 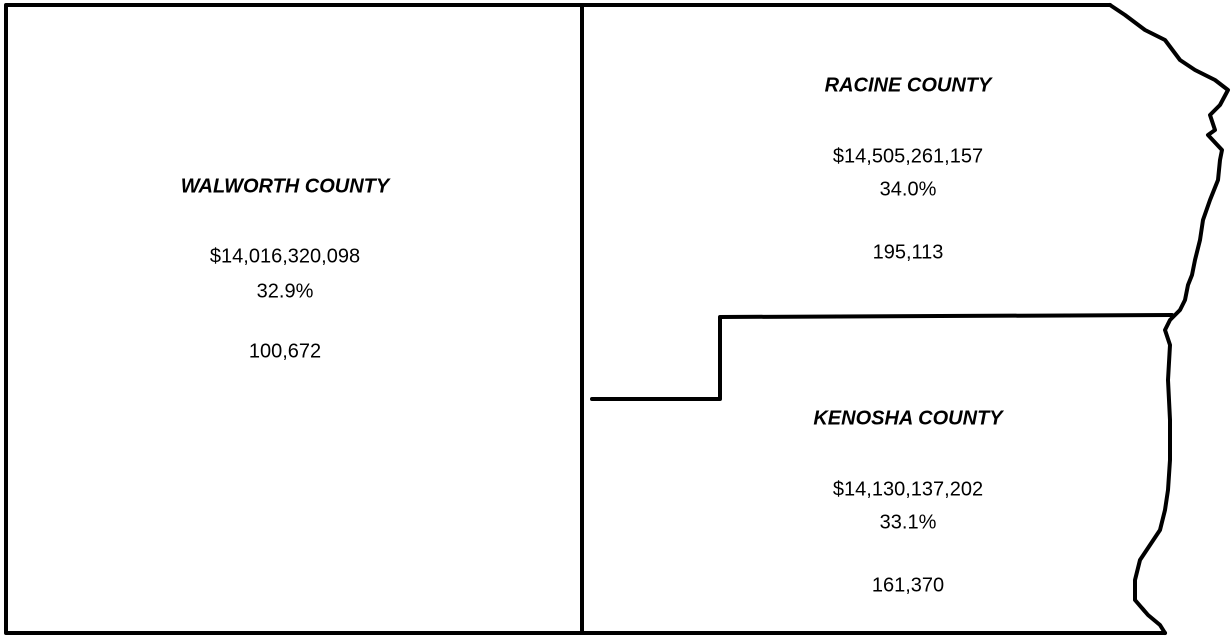 What do you see at coordinates (908, 189) in the screenshot?
I see `county-share: 34.0%` at bounding box center [908, 189].